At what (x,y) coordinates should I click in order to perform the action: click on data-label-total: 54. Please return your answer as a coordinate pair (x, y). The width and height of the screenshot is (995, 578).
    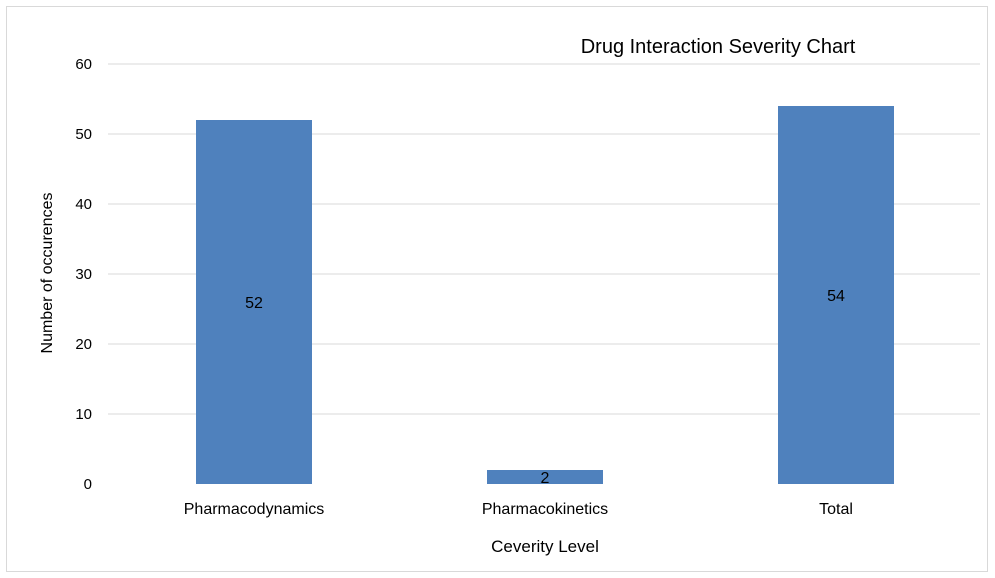
    Looking at the image, I should click on (836, 296).